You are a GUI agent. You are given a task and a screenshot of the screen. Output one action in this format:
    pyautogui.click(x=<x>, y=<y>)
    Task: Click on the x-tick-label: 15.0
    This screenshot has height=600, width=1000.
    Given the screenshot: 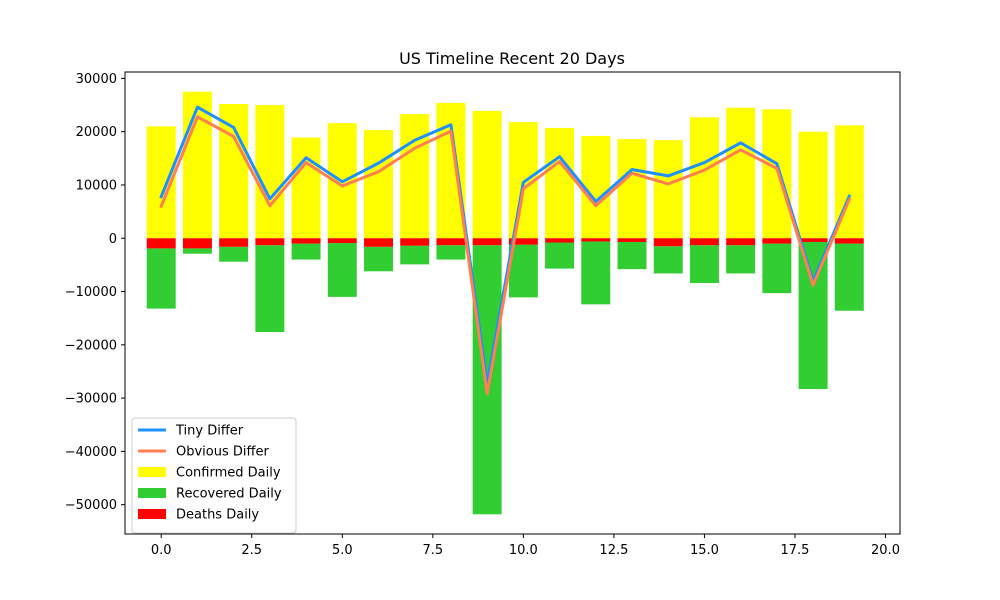 What is the action you would take?
    pyautogui.click(x=704, y=550)
    